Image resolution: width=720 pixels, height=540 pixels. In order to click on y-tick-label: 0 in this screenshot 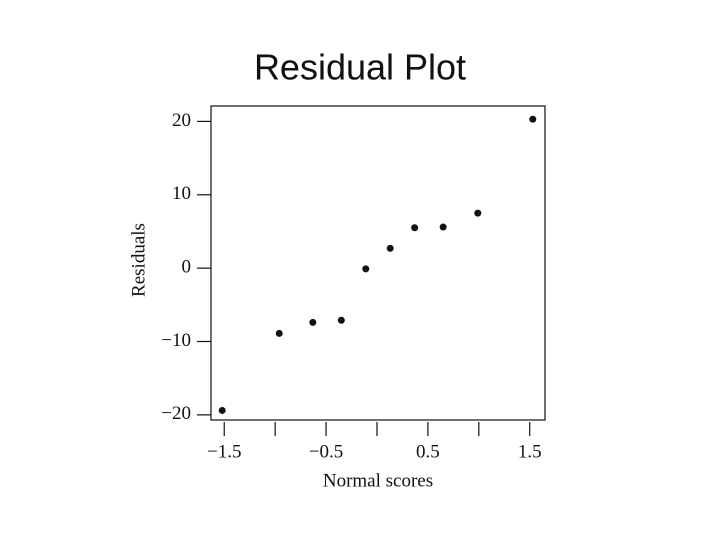, I will do `click(187, 266)`.